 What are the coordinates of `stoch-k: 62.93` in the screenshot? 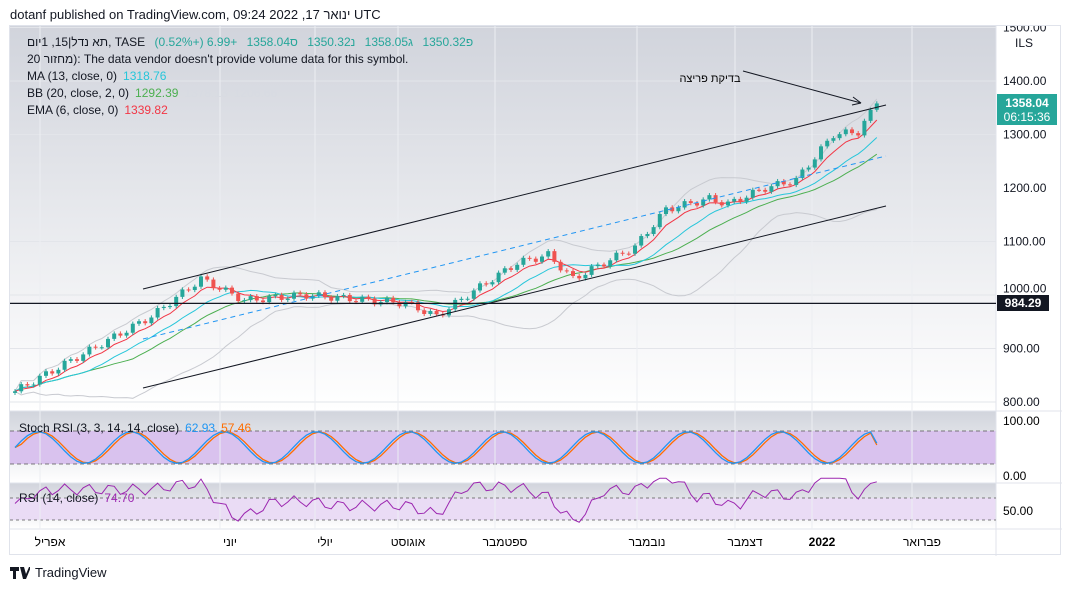 It's located at (200, 428).